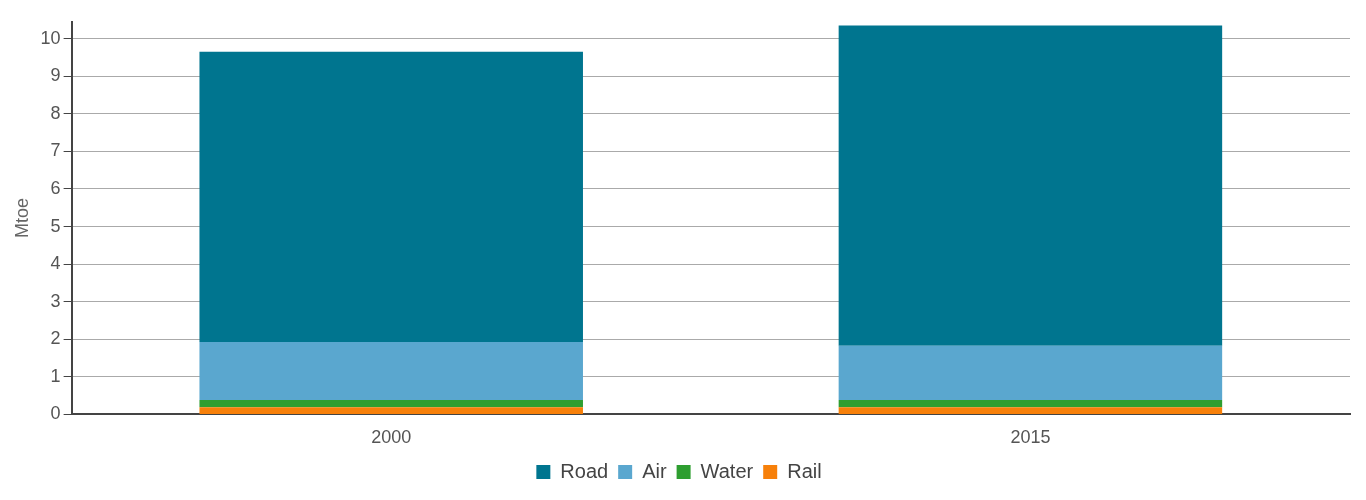 This screenshot has height=500, width=1366. What do you see at coordinates (50, 37) in the screenshot?
I see `y-tick-label: 10` at bounding box center [50, 37].